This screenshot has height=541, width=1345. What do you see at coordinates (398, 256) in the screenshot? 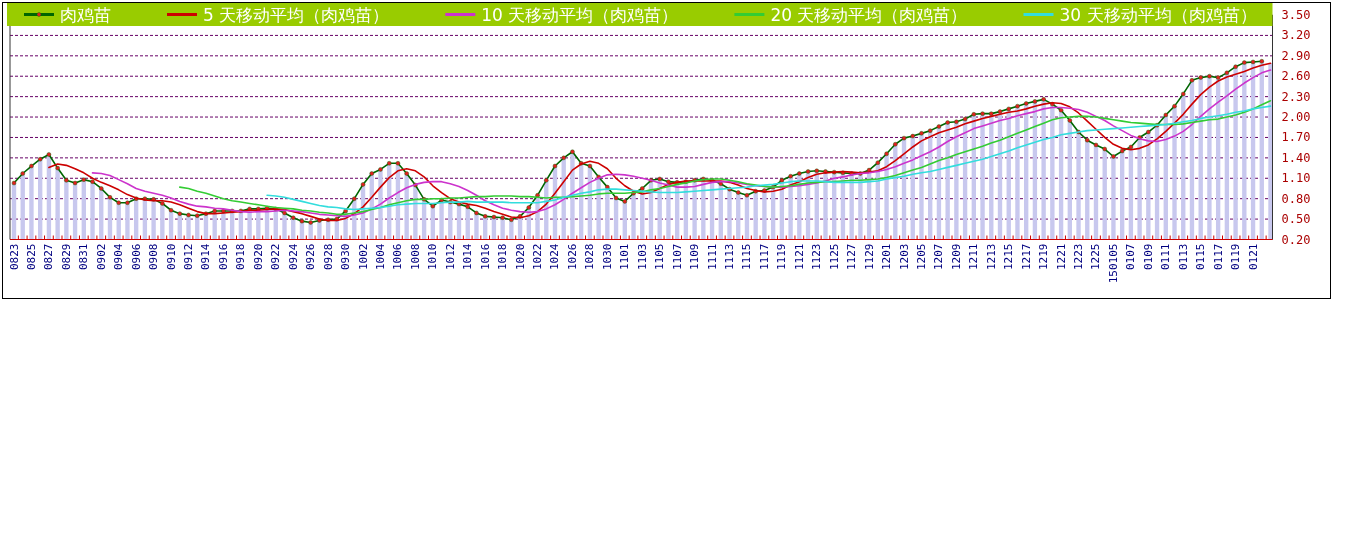
I see `x-tick-label: 1006` at bounding box center [398, 256].